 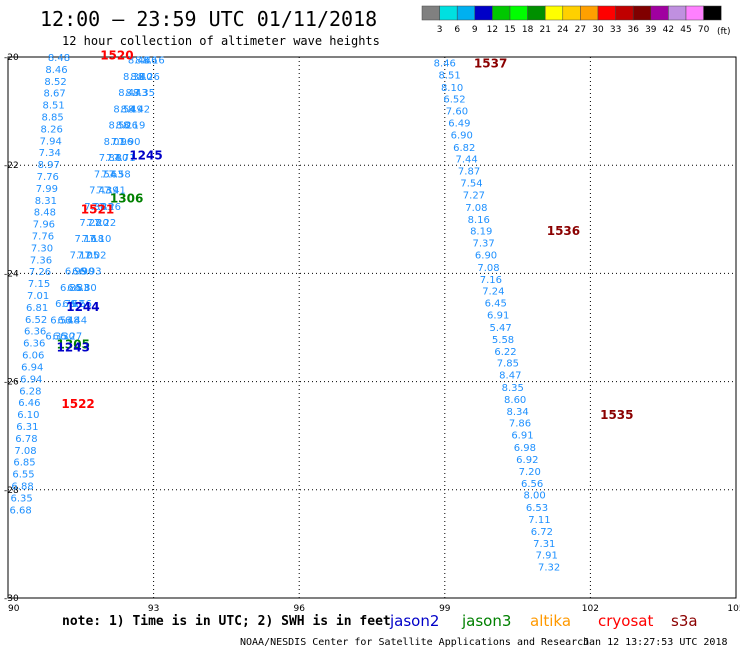 I want to click on swh-value: 6.45, so click(x=496, y=304).